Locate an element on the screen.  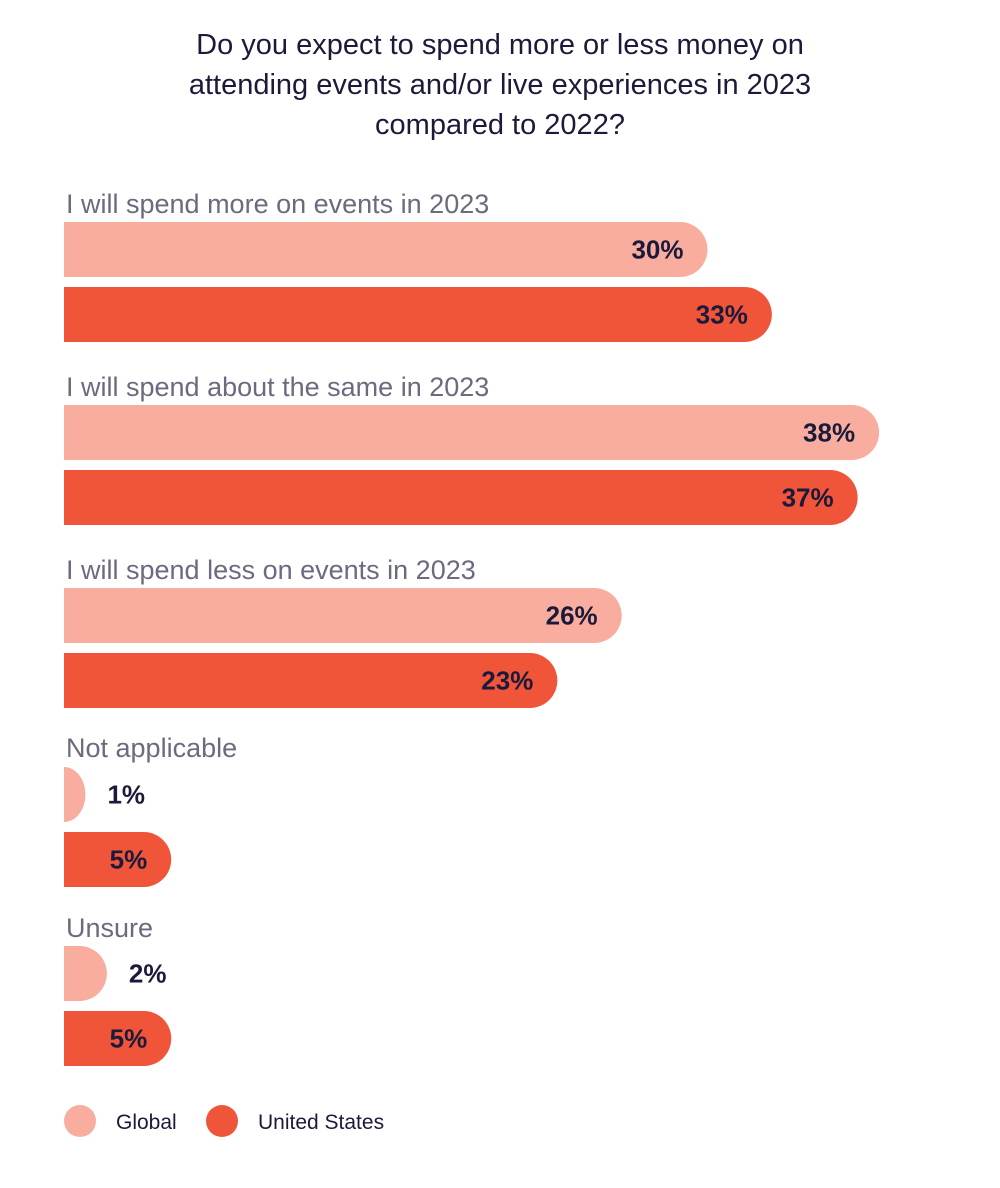
legend-swatch-global is located at coordinates (80, 1121).